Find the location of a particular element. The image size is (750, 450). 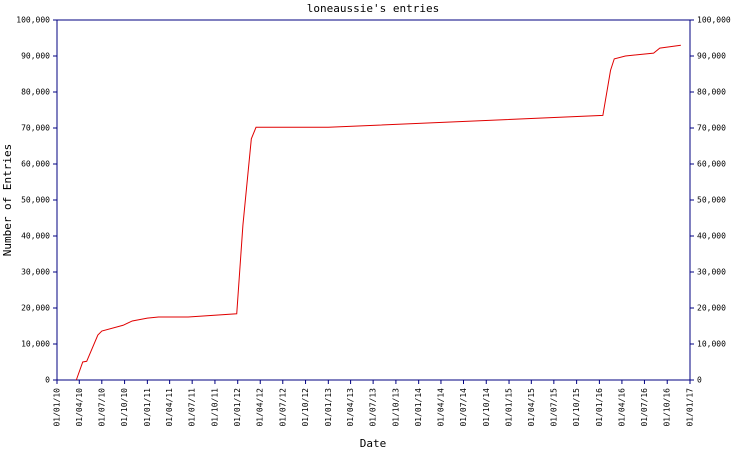

x-tick-label: 01/01/15 is located at coordinates (509, 407).